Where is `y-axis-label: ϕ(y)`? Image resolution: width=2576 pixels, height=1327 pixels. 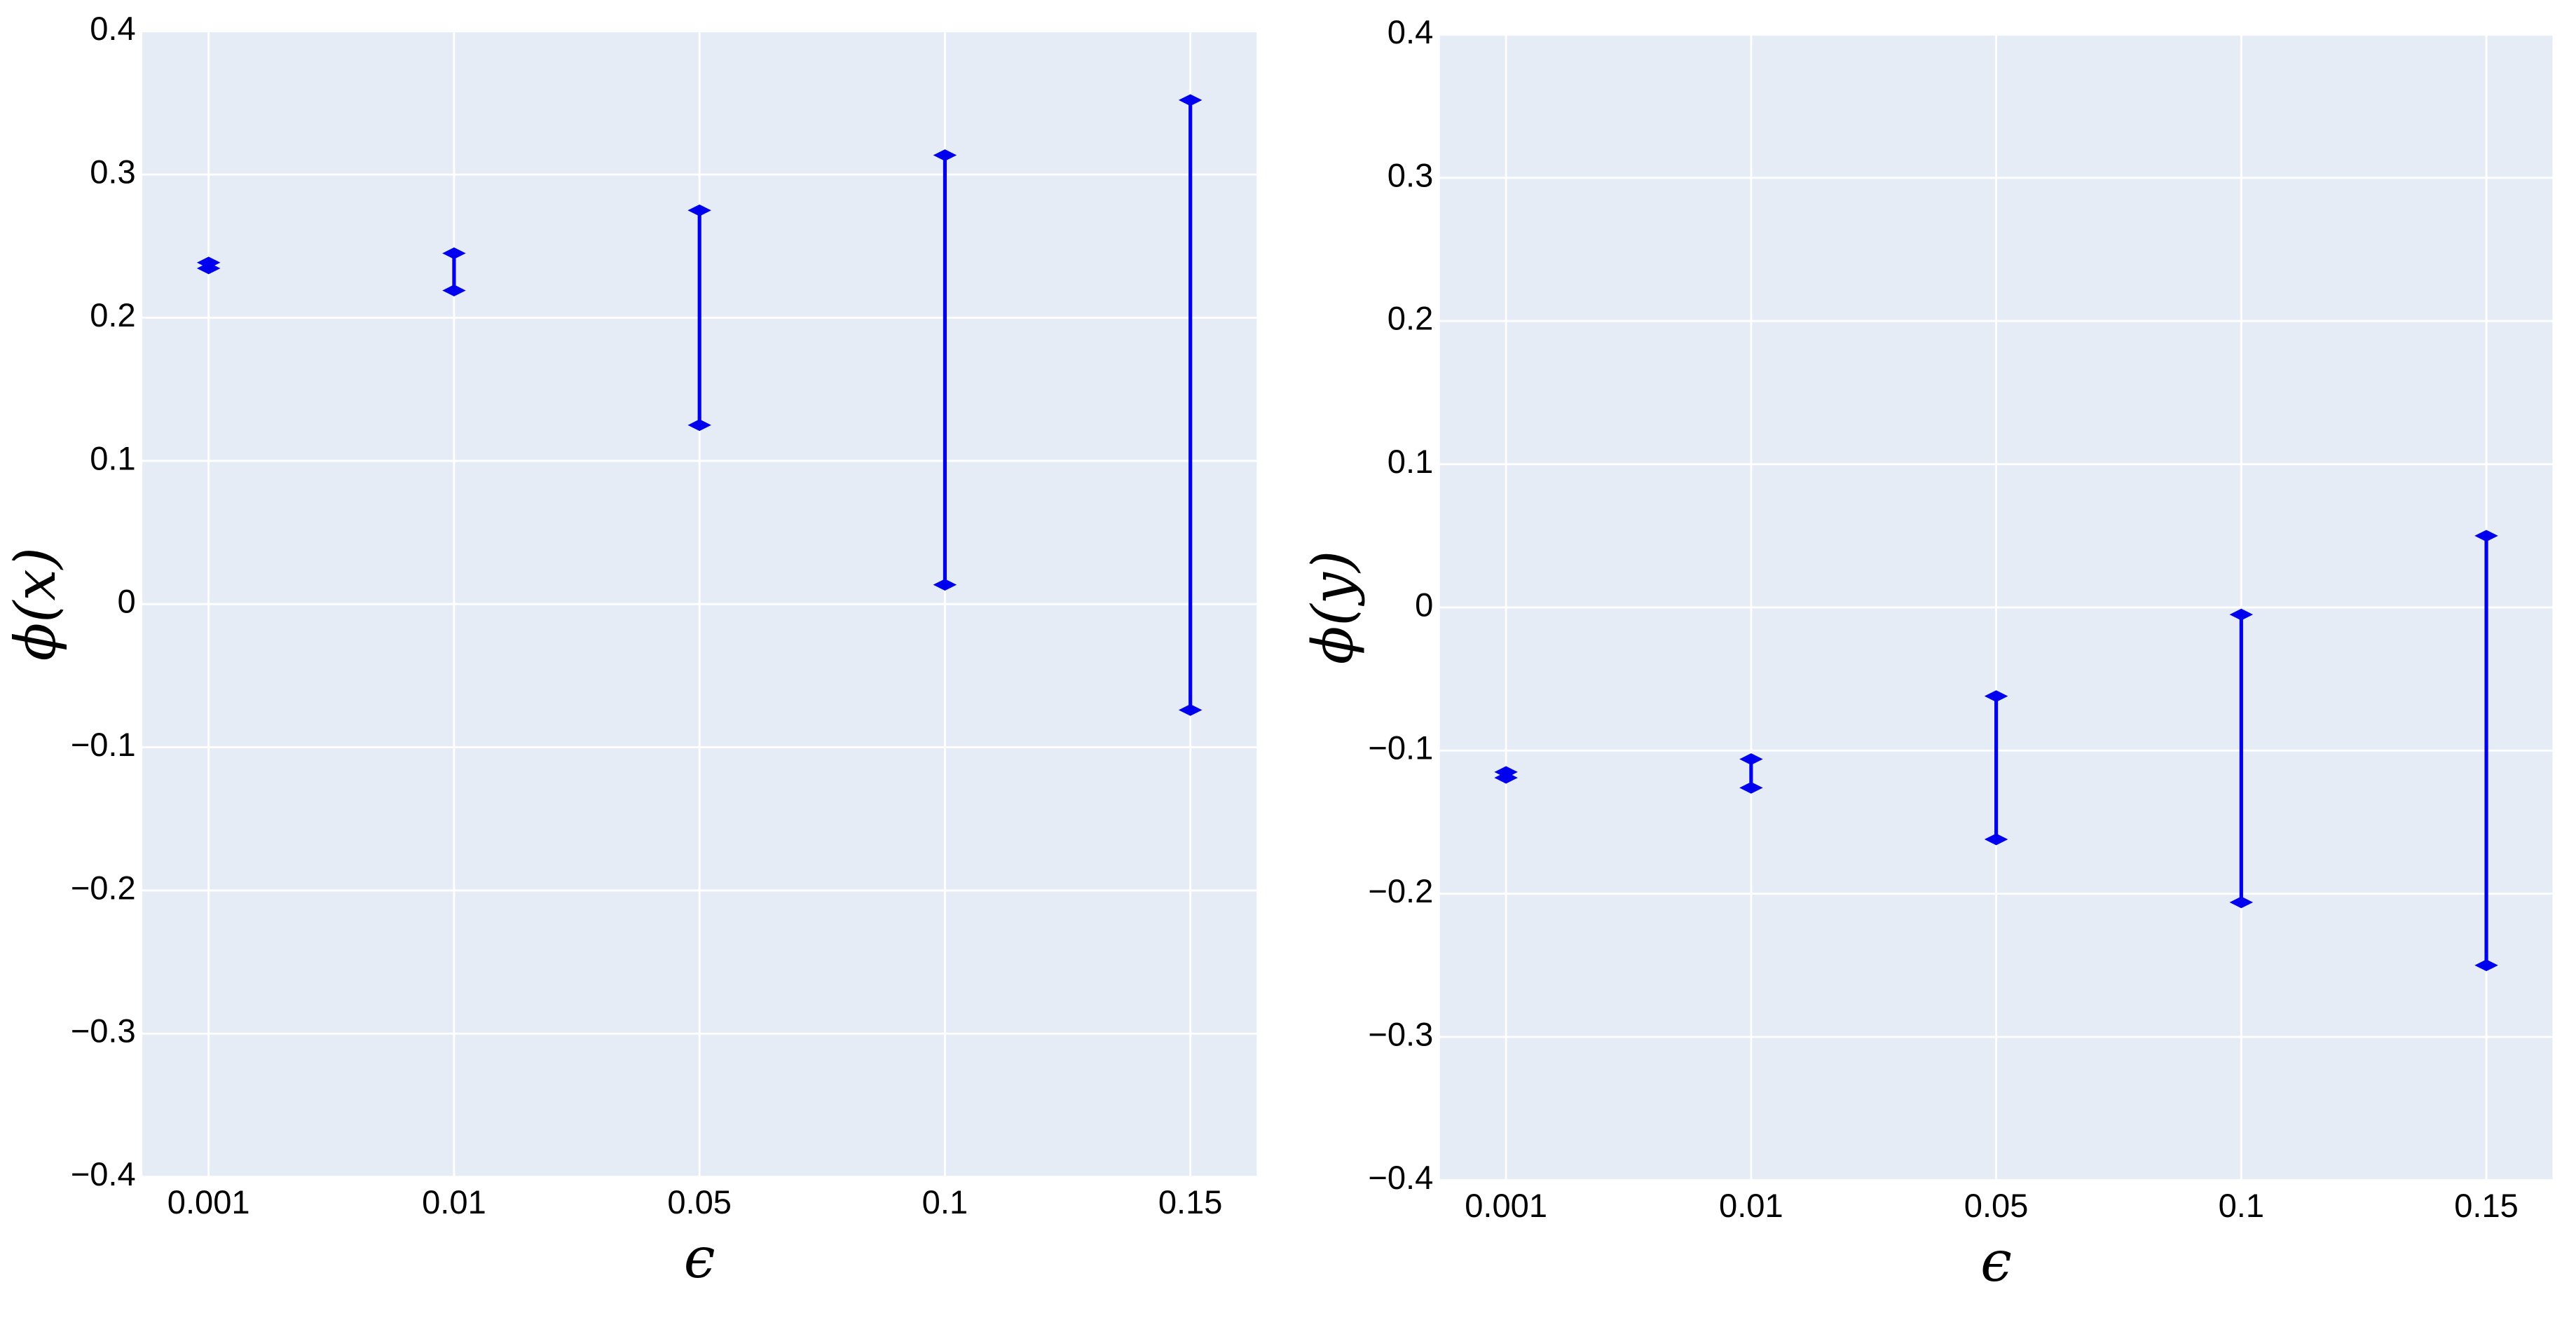
y-axis-label: ϕ(y) is located at coordinates (1333, 608).